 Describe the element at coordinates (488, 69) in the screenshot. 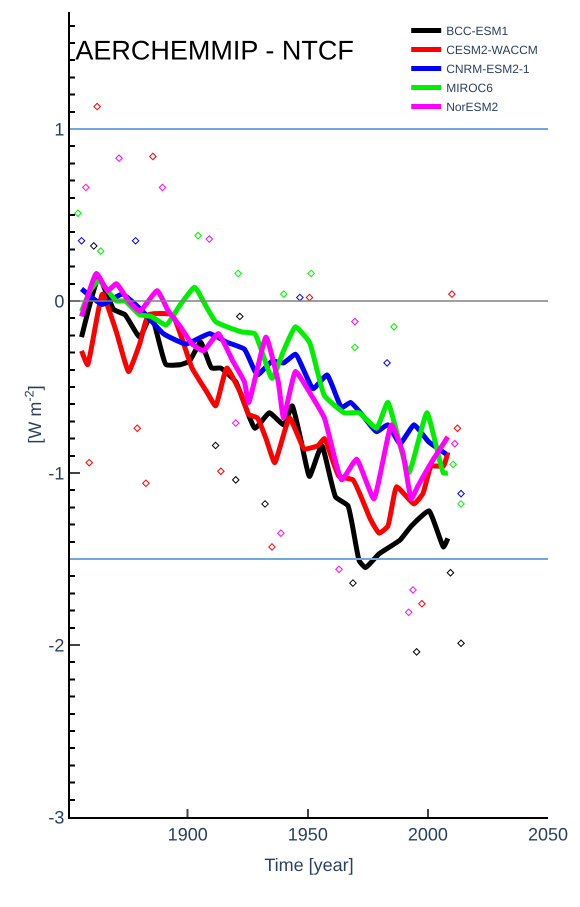

I see `legend-label: CNRM-ESM2-1` at that location.